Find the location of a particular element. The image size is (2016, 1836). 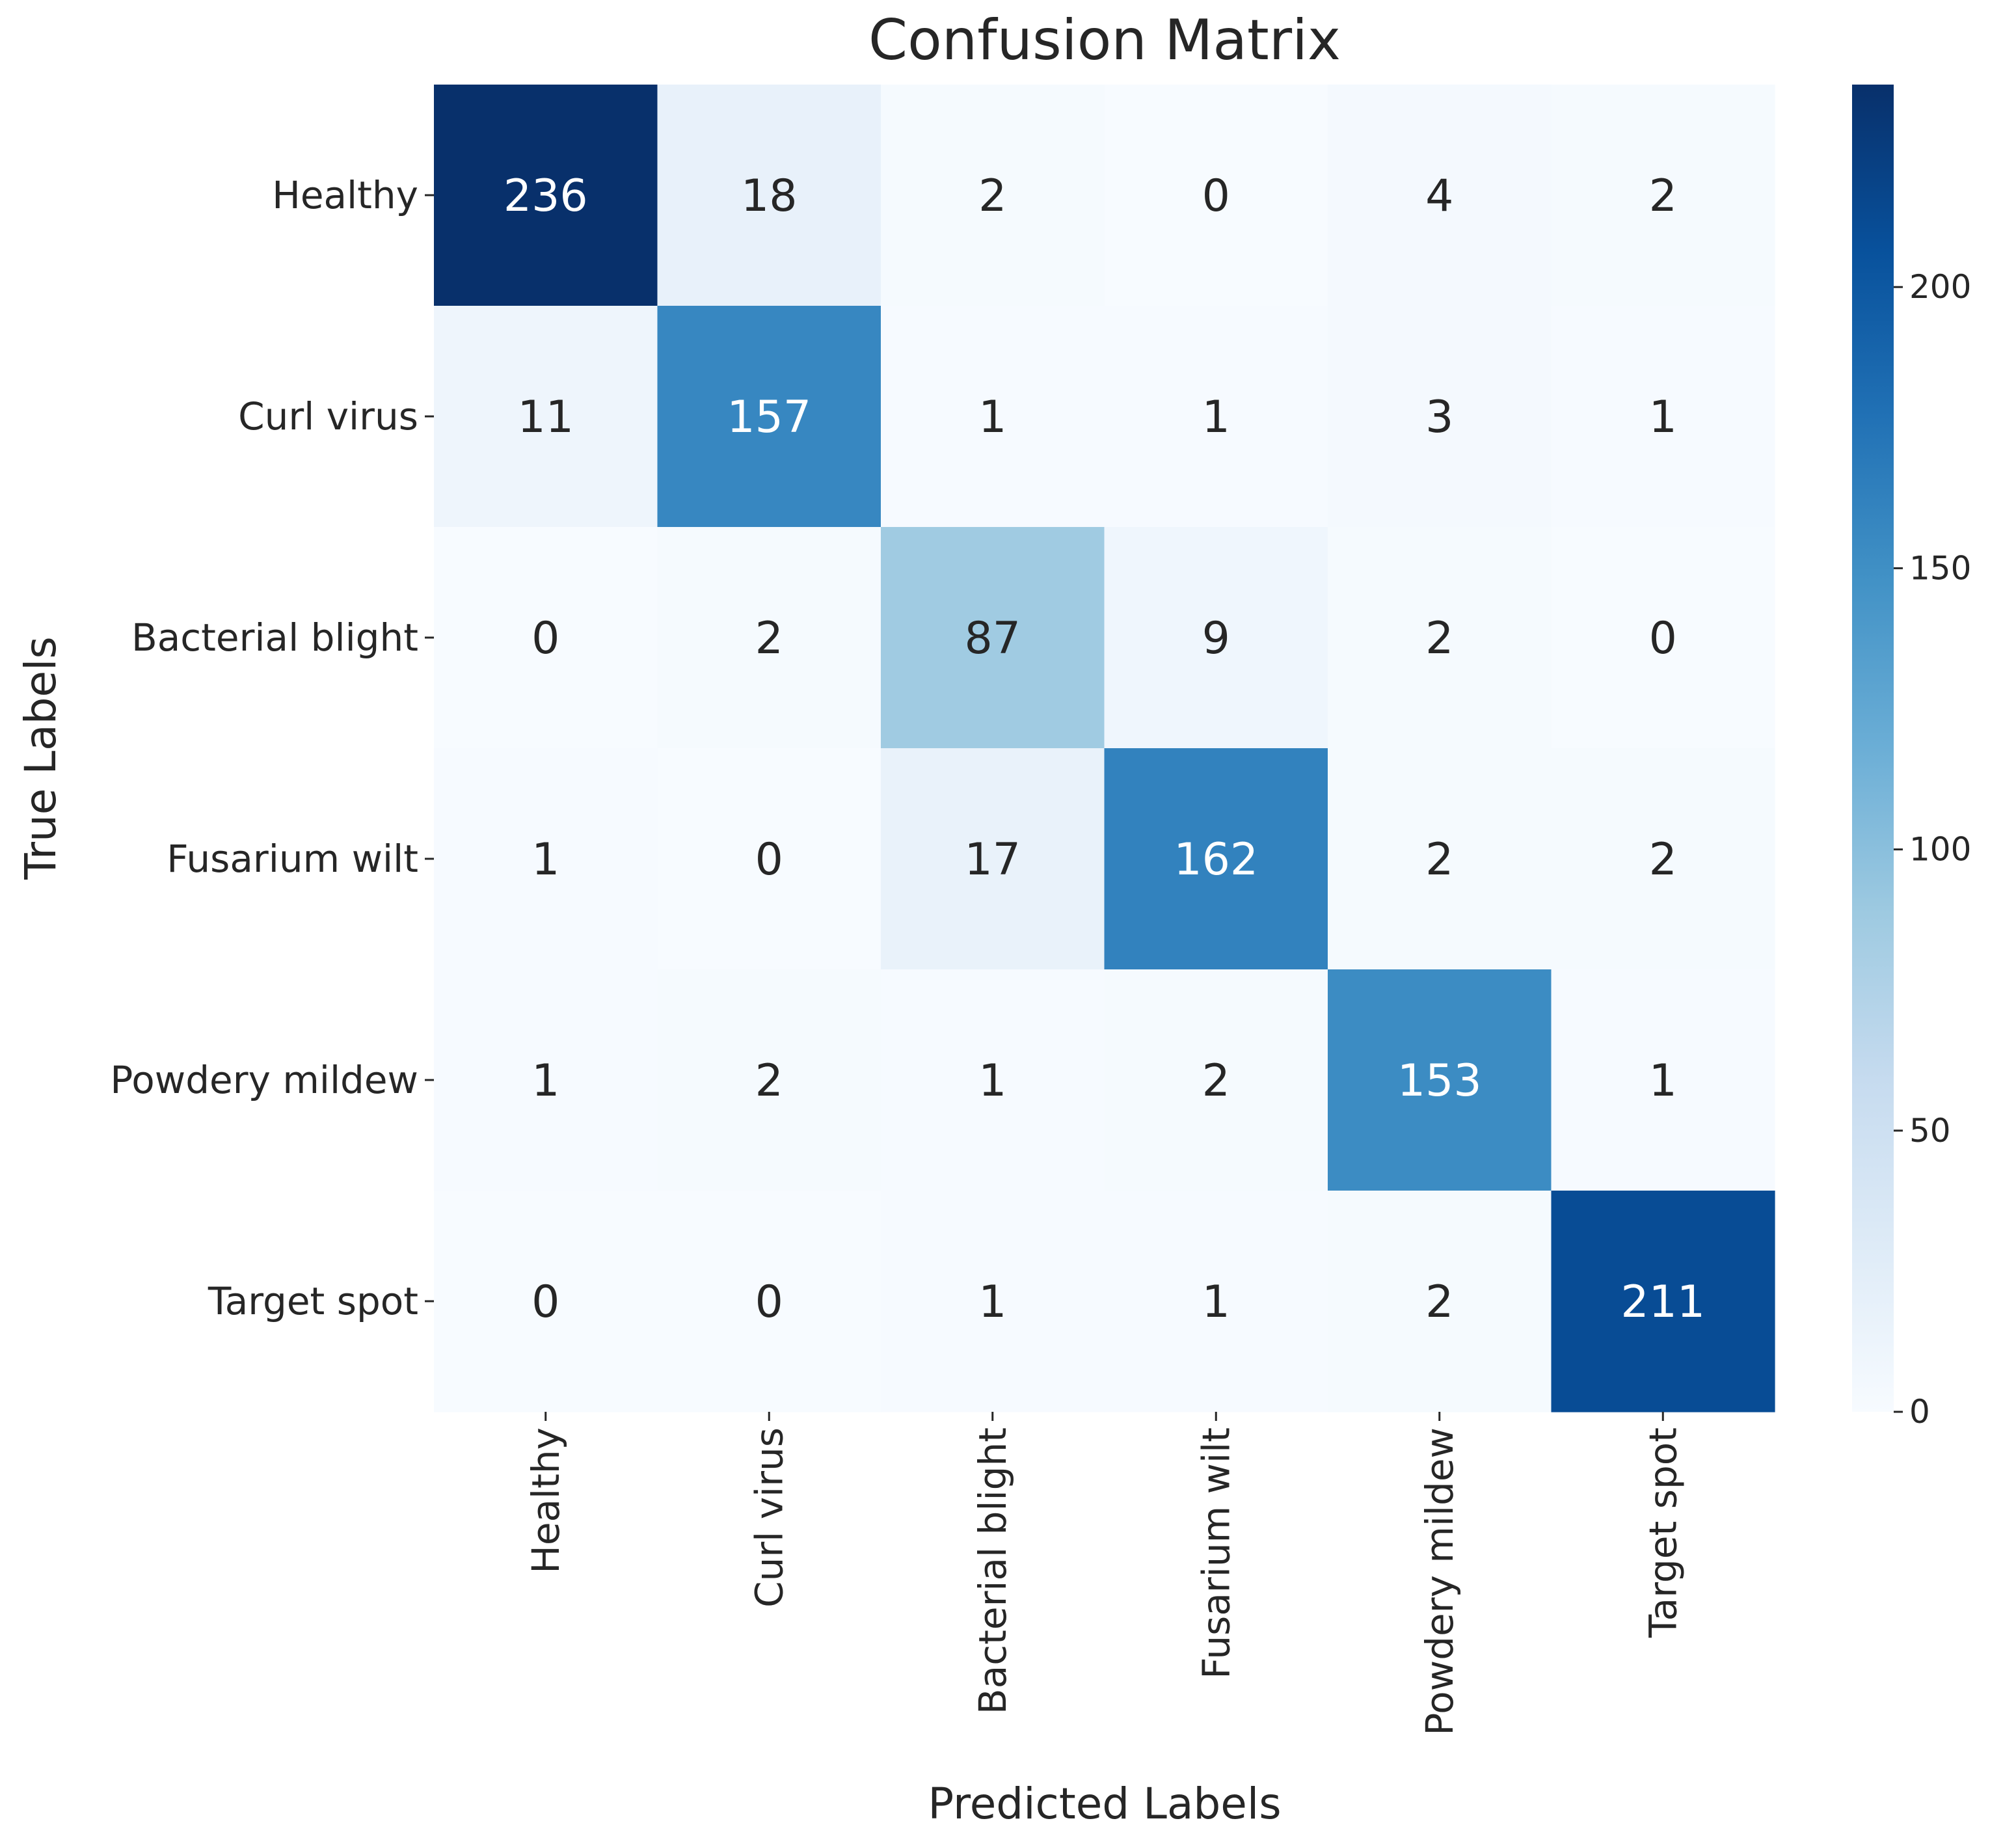

cell-value-label: 9 is located at coordinates (1216, 638).